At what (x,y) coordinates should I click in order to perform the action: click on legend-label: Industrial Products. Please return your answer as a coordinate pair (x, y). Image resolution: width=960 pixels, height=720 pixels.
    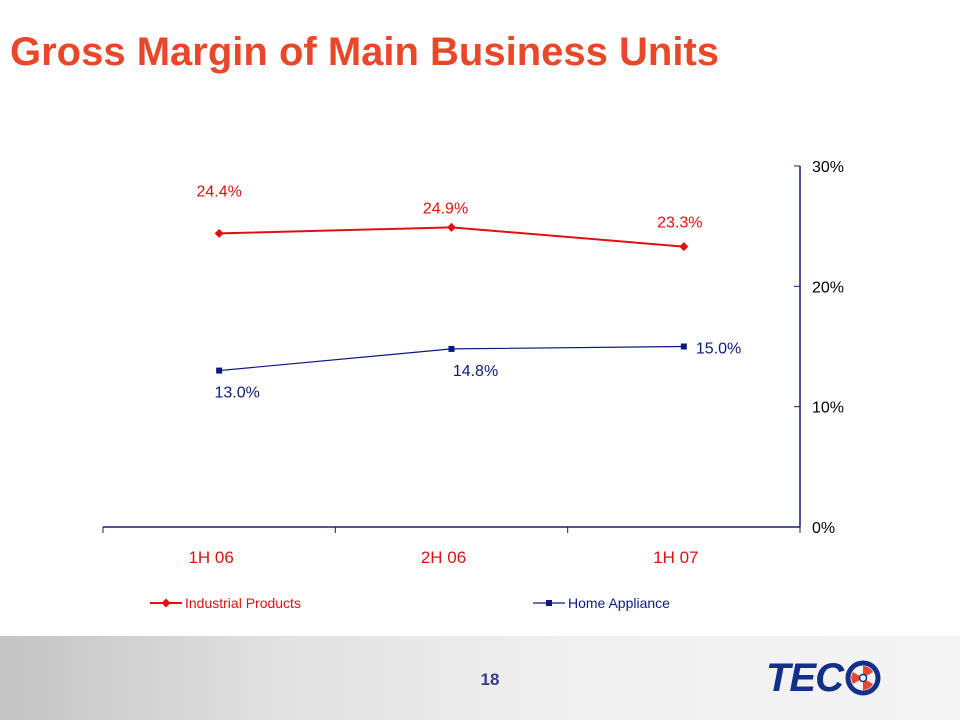
    Looking at the image, I should click on (243, 603).